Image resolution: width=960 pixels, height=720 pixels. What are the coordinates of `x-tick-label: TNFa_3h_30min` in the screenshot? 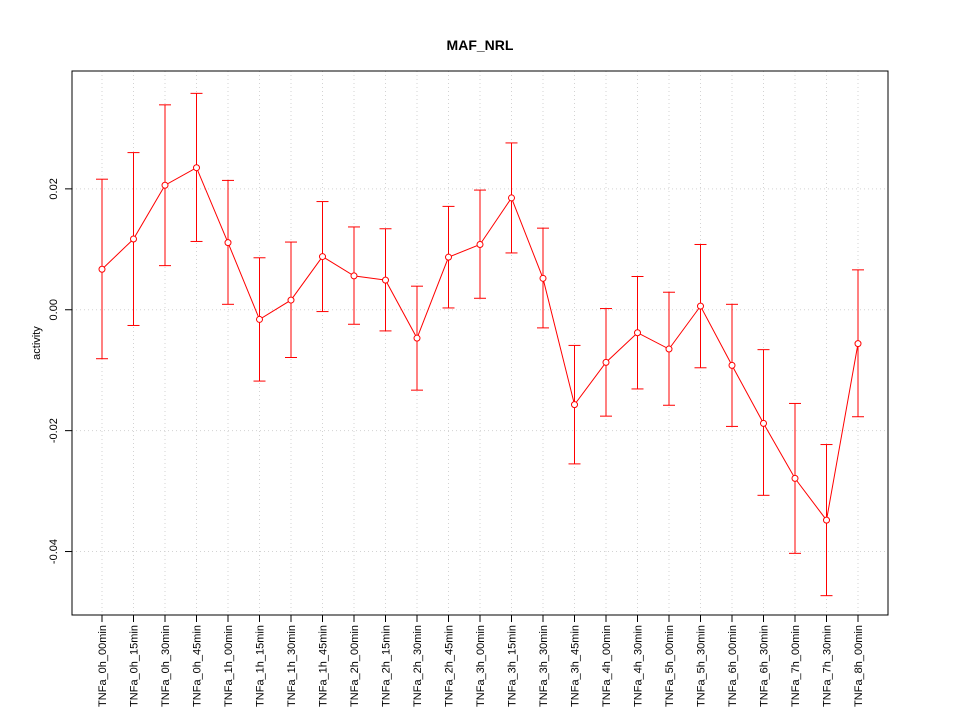 It's located at (544, 666).